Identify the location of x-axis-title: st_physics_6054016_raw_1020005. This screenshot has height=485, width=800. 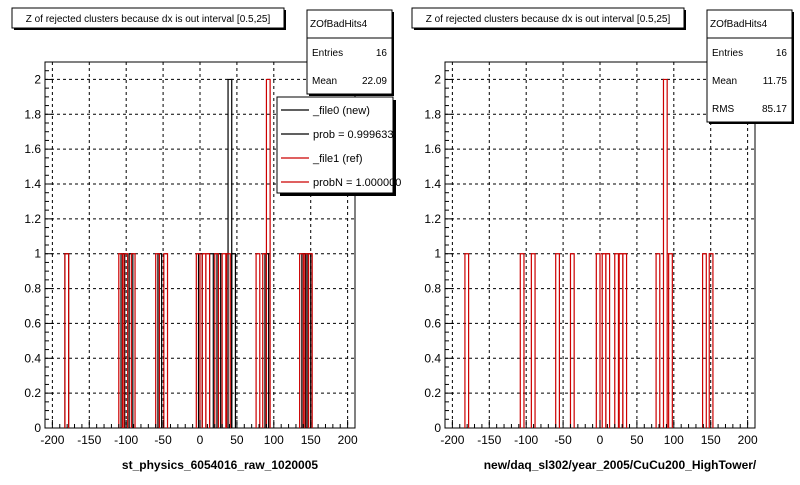
(220, 465).